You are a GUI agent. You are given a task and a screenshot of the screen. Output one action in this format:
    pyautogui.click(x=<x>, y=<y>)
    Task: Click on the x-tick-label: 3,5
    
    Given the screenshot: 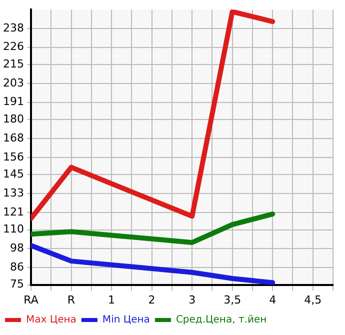 What is the action you would take?
    pyautogui.click(x=233, y=299)
    